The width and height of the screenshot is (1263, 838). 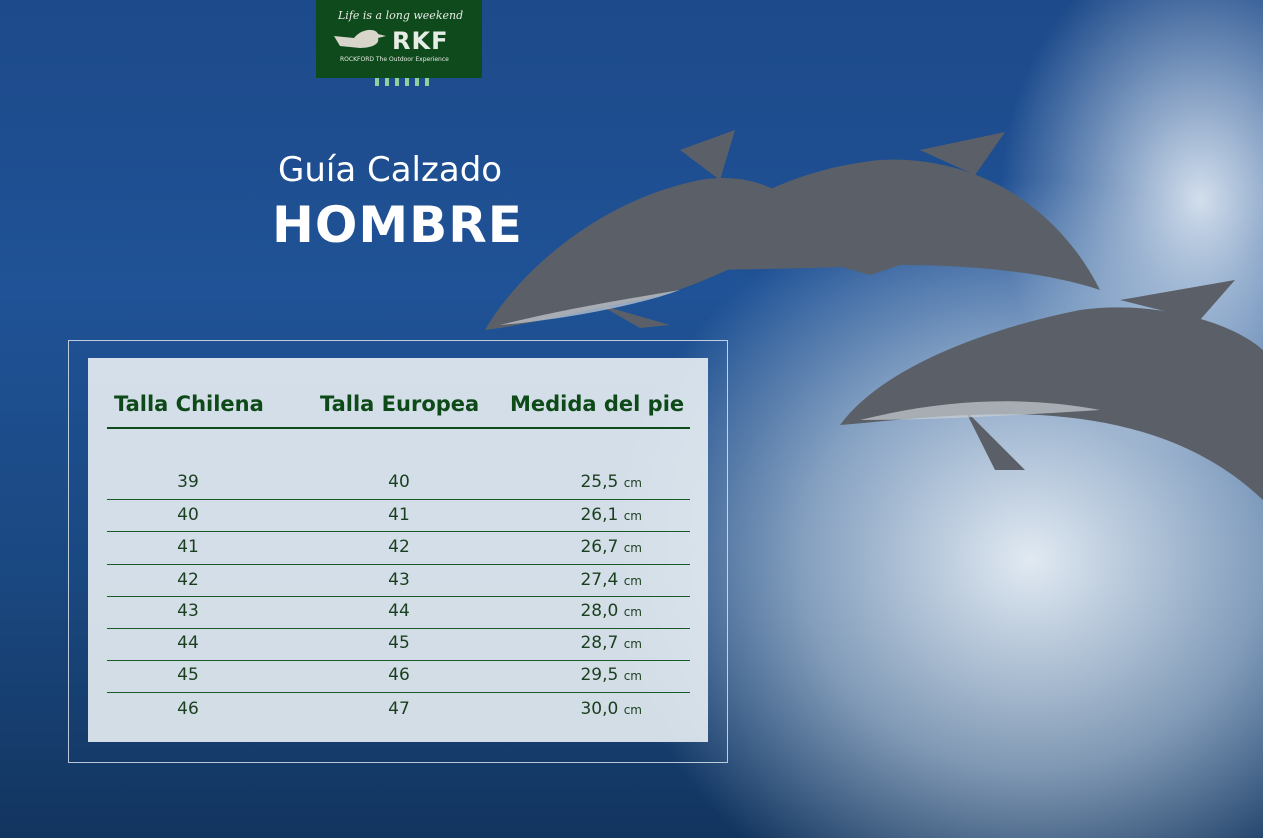 I want to click on medida-value: 27,4, so click(x=599, y=580).